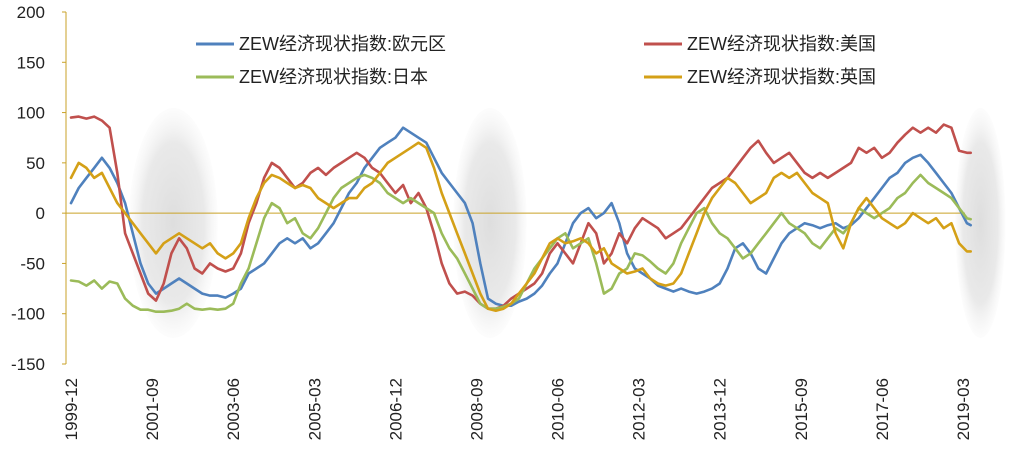  Describe the element at coordinates (28, 364) in the screenshot. I see `y-tick-label: -150` at that location.